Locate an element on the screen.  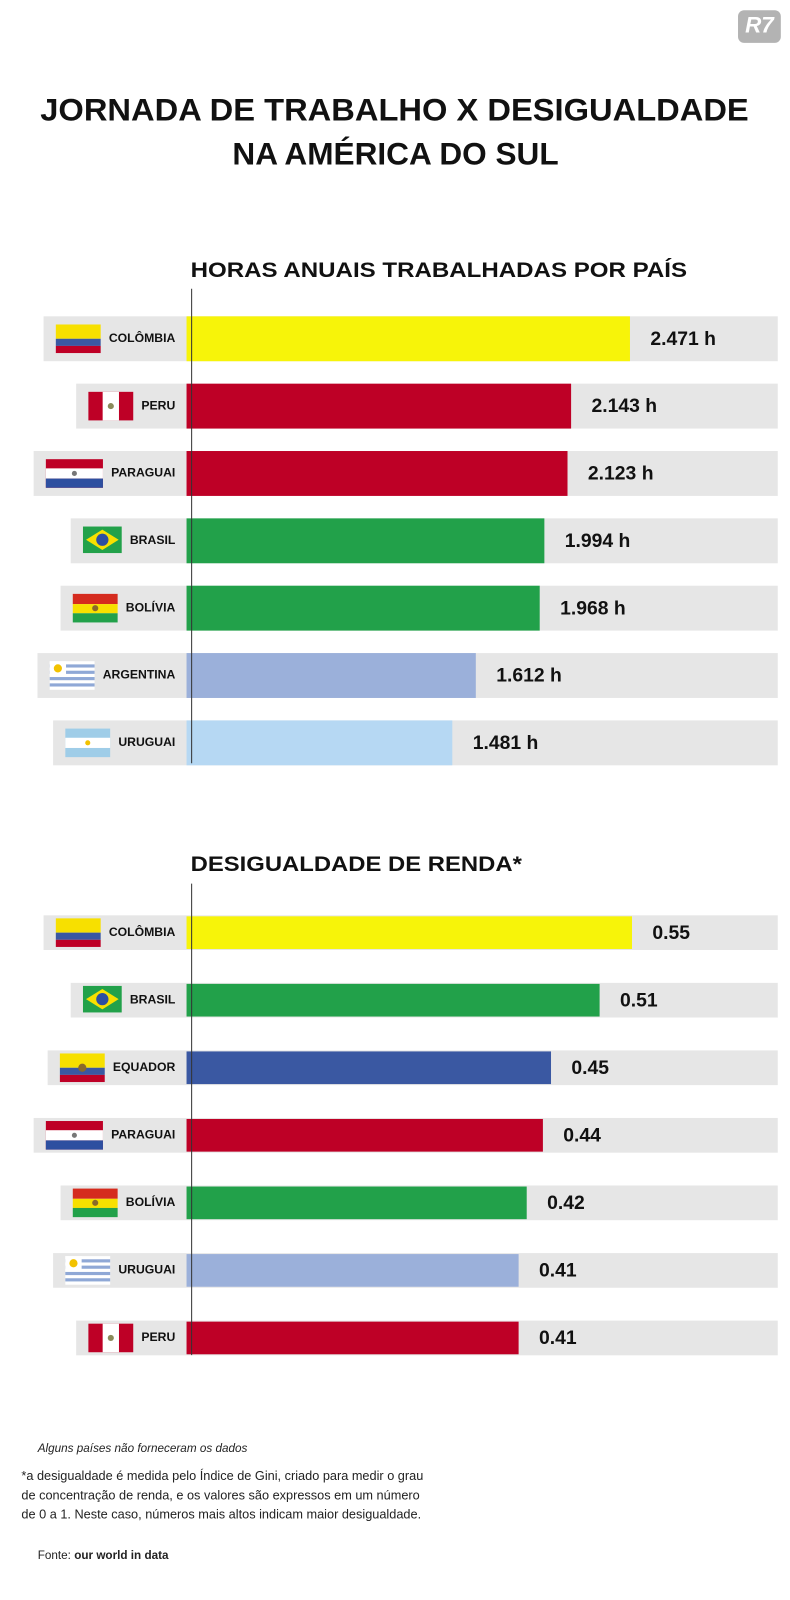
source-label: Fonte: is located at coordinates (54, 1555).